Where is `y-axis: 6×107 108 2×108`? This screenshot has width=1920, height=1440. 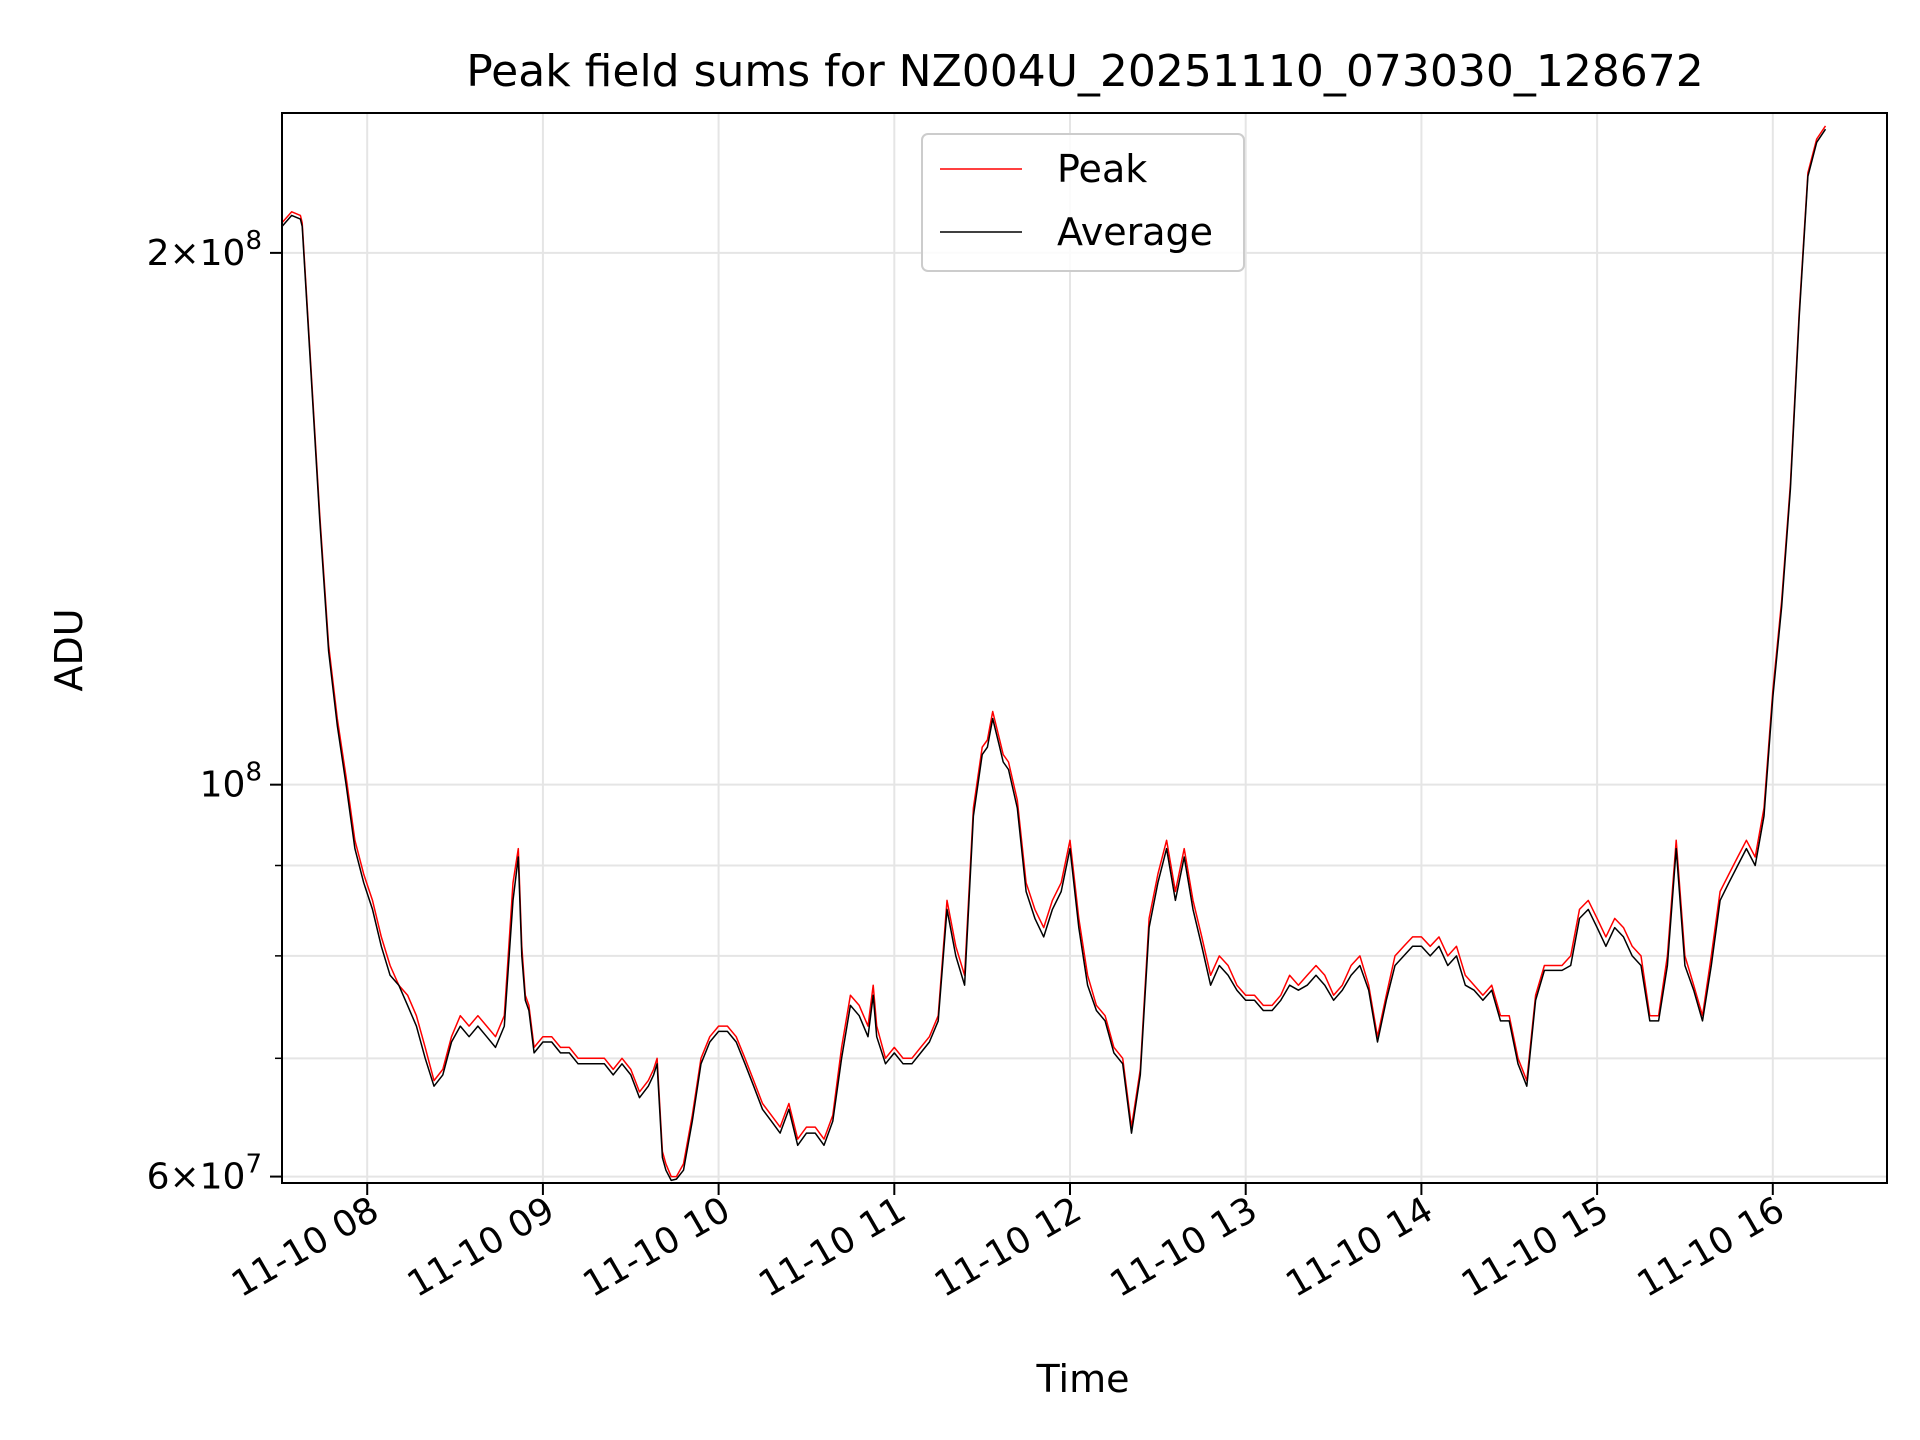
y-axis: 6×107 108 2×108 is located at coordinates (214, 712).